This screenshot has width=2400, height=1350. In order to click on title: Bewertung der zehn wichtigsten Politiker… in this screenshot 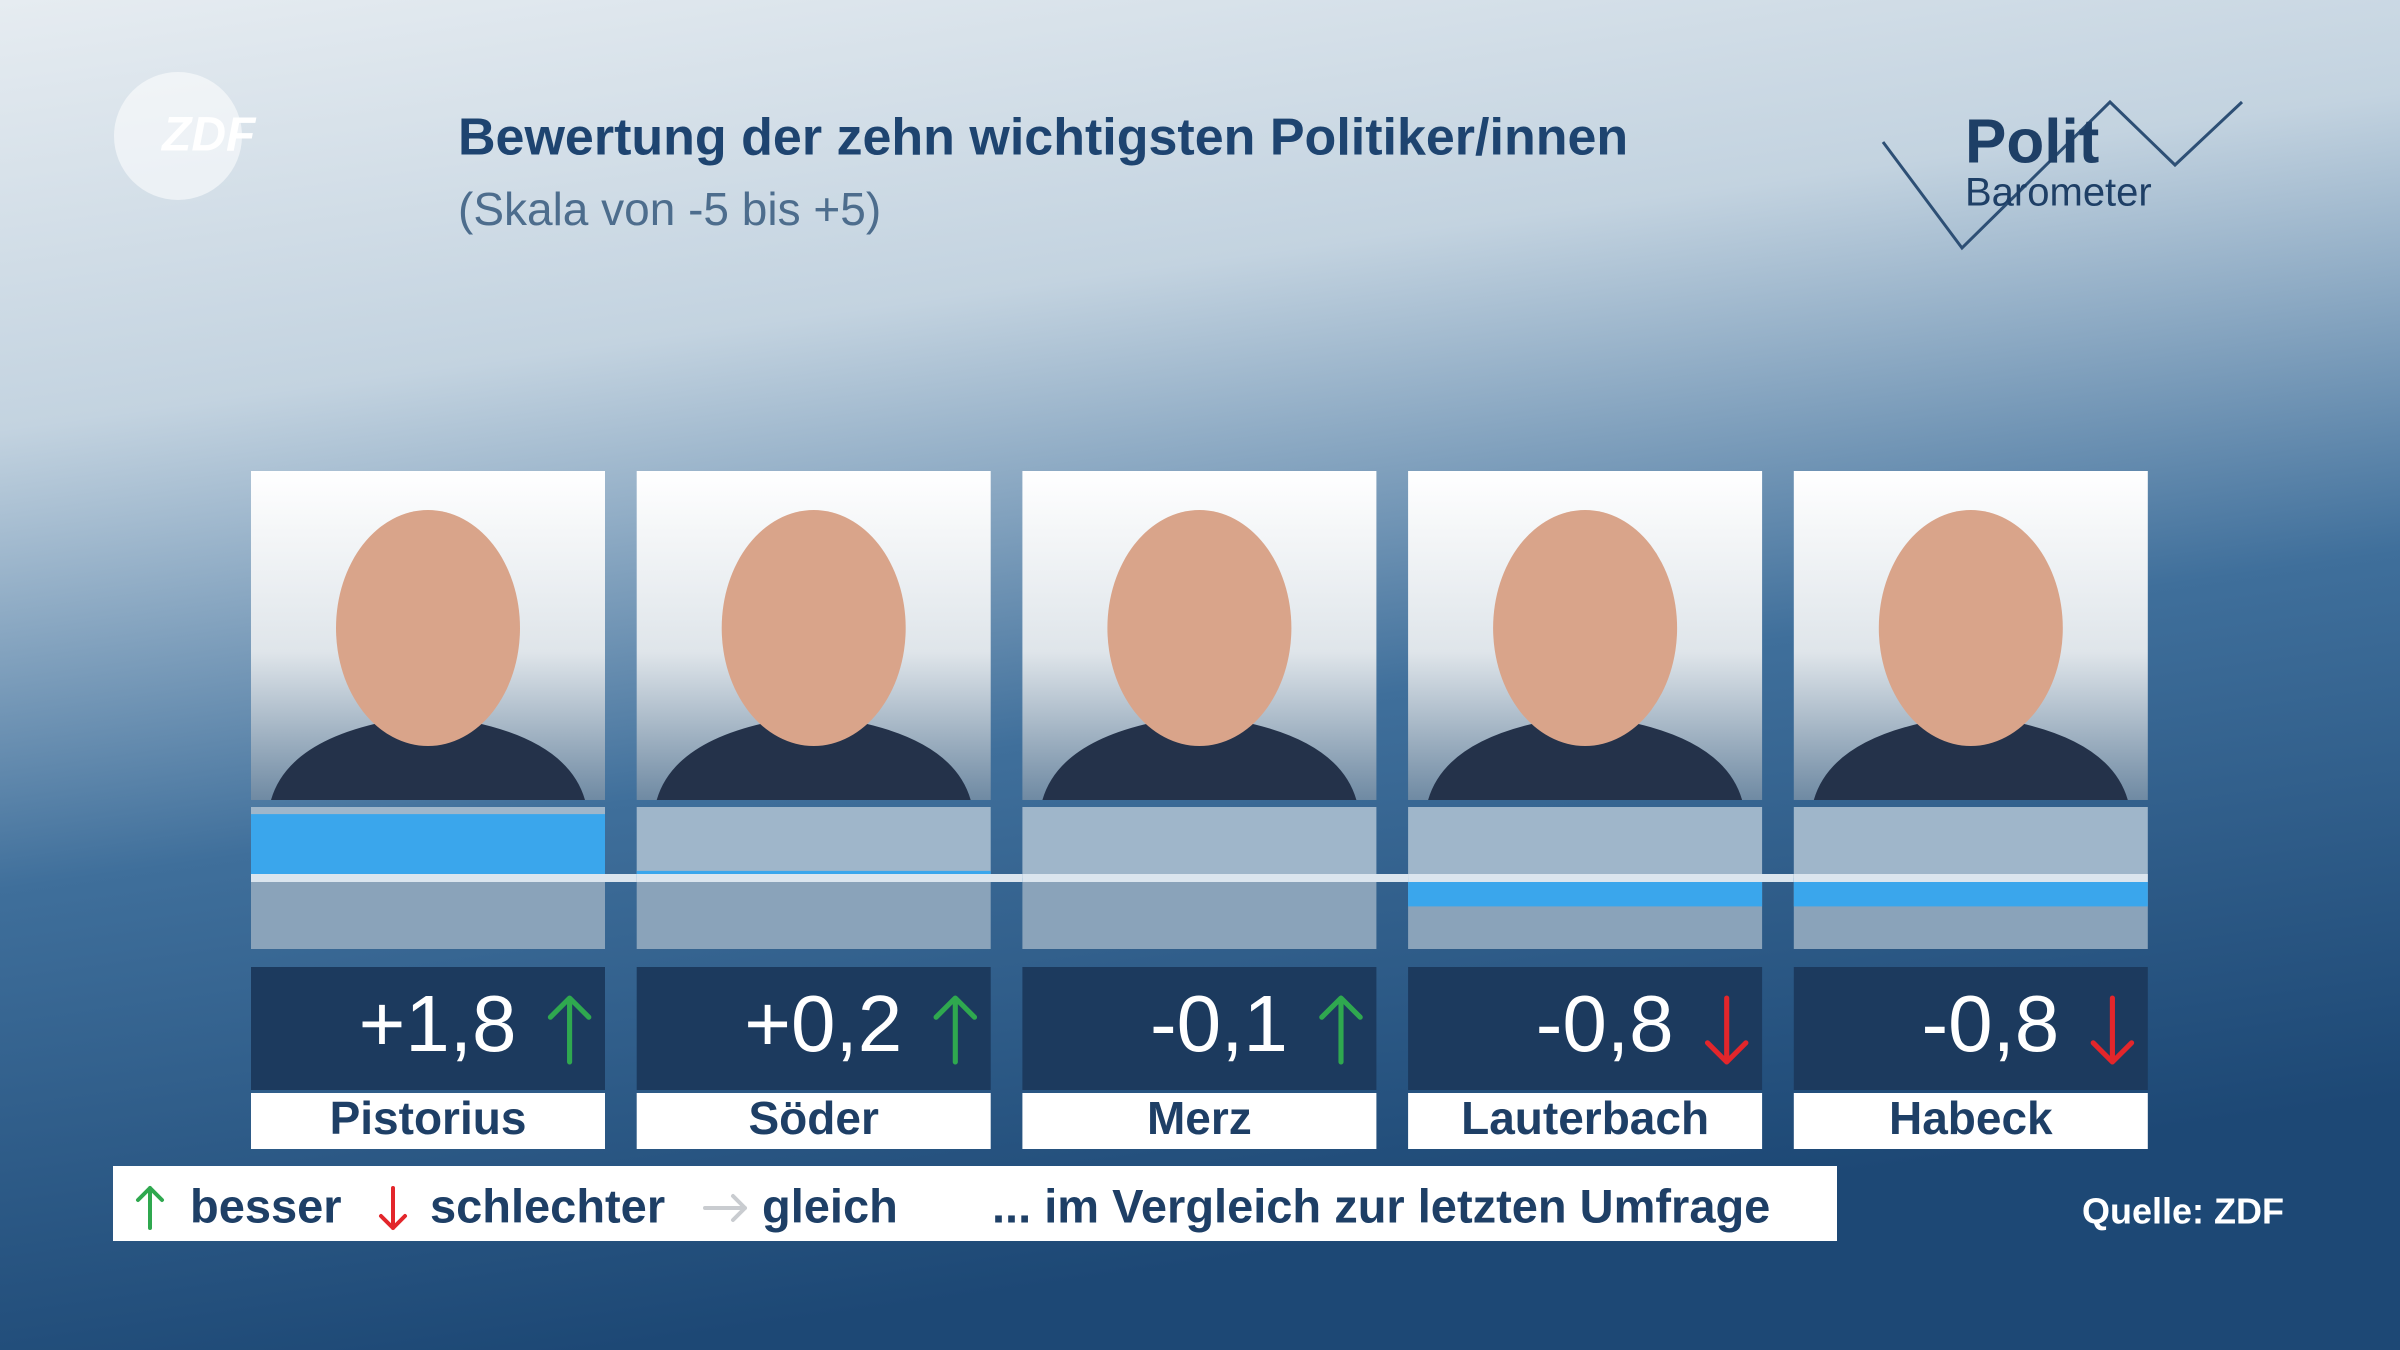, I will do `click(1043, 138)`.